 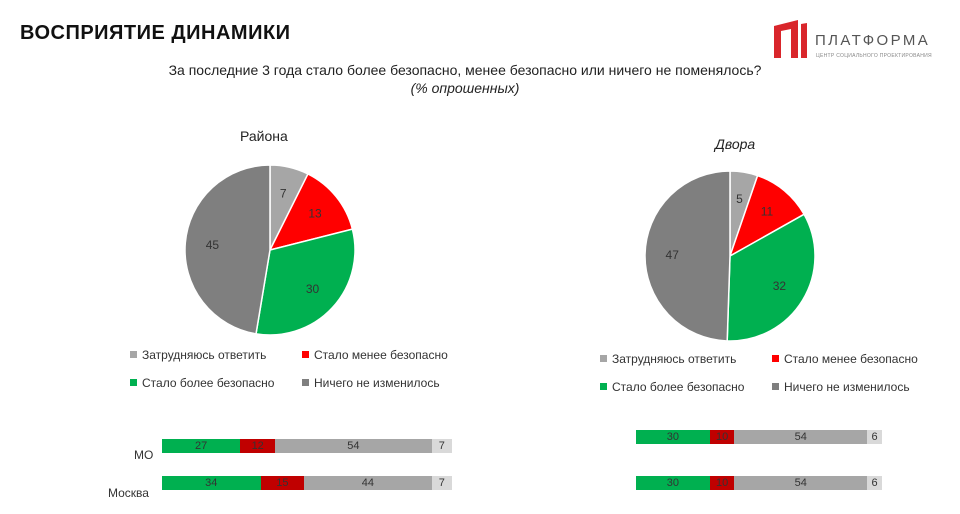 What do you see at coordinates (315, 214) in the screenshot?
I see `slice-less-safe-label: 13` at bounding box center [315, 214].